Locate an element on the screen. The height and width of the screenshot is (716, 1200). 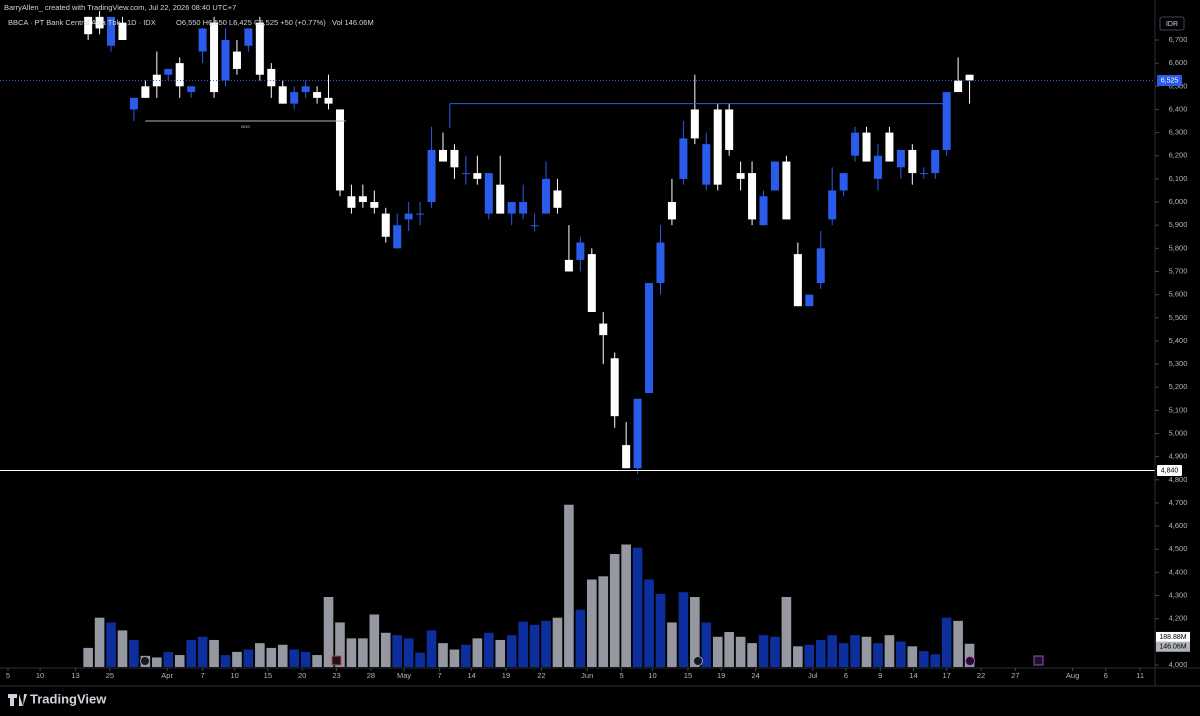
x-tick-label: 11 is located at coordinates (1140, 675).